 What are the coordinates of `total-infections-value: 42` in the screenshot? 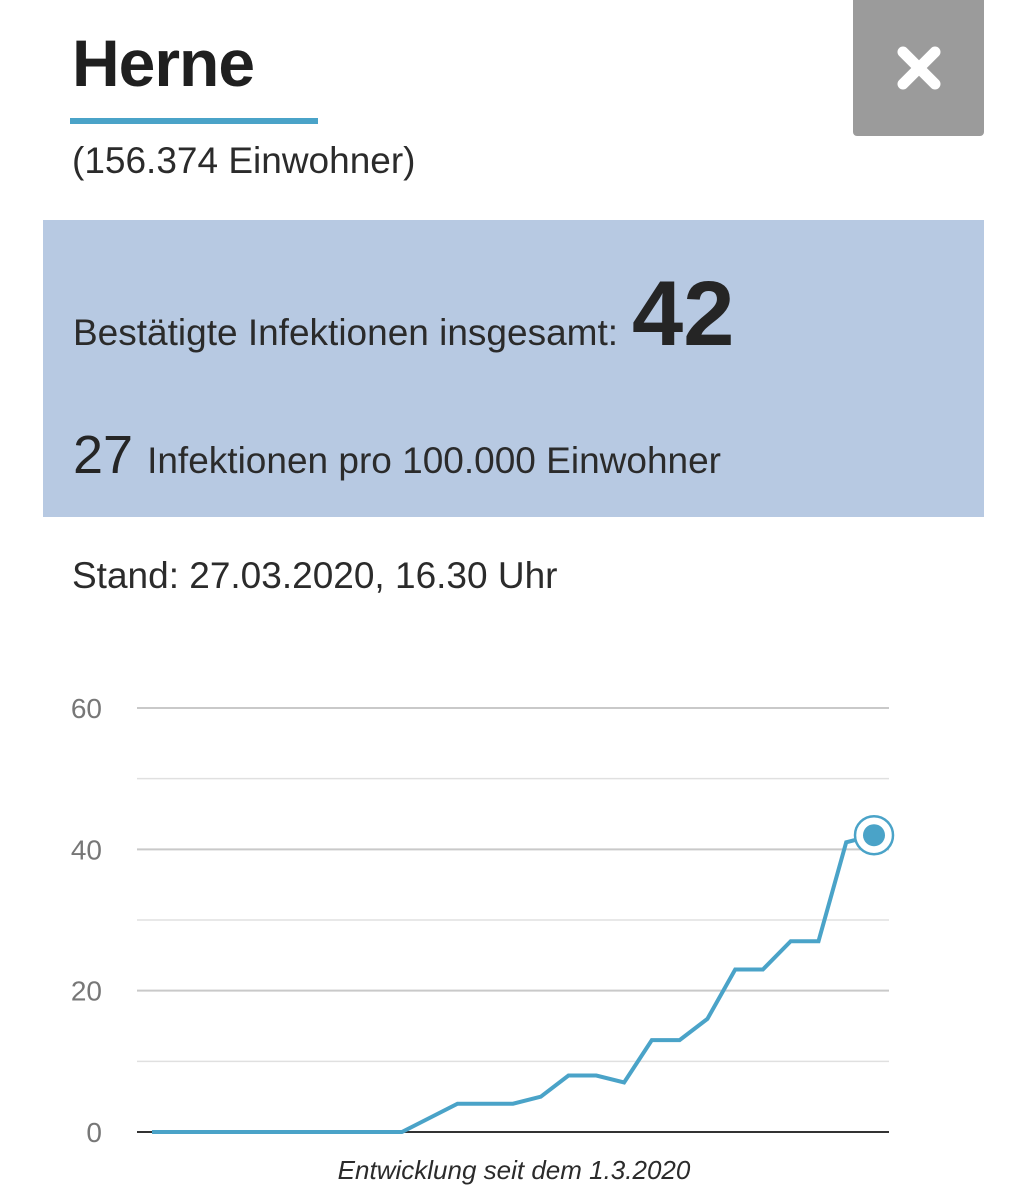 It's located at (683, 314).